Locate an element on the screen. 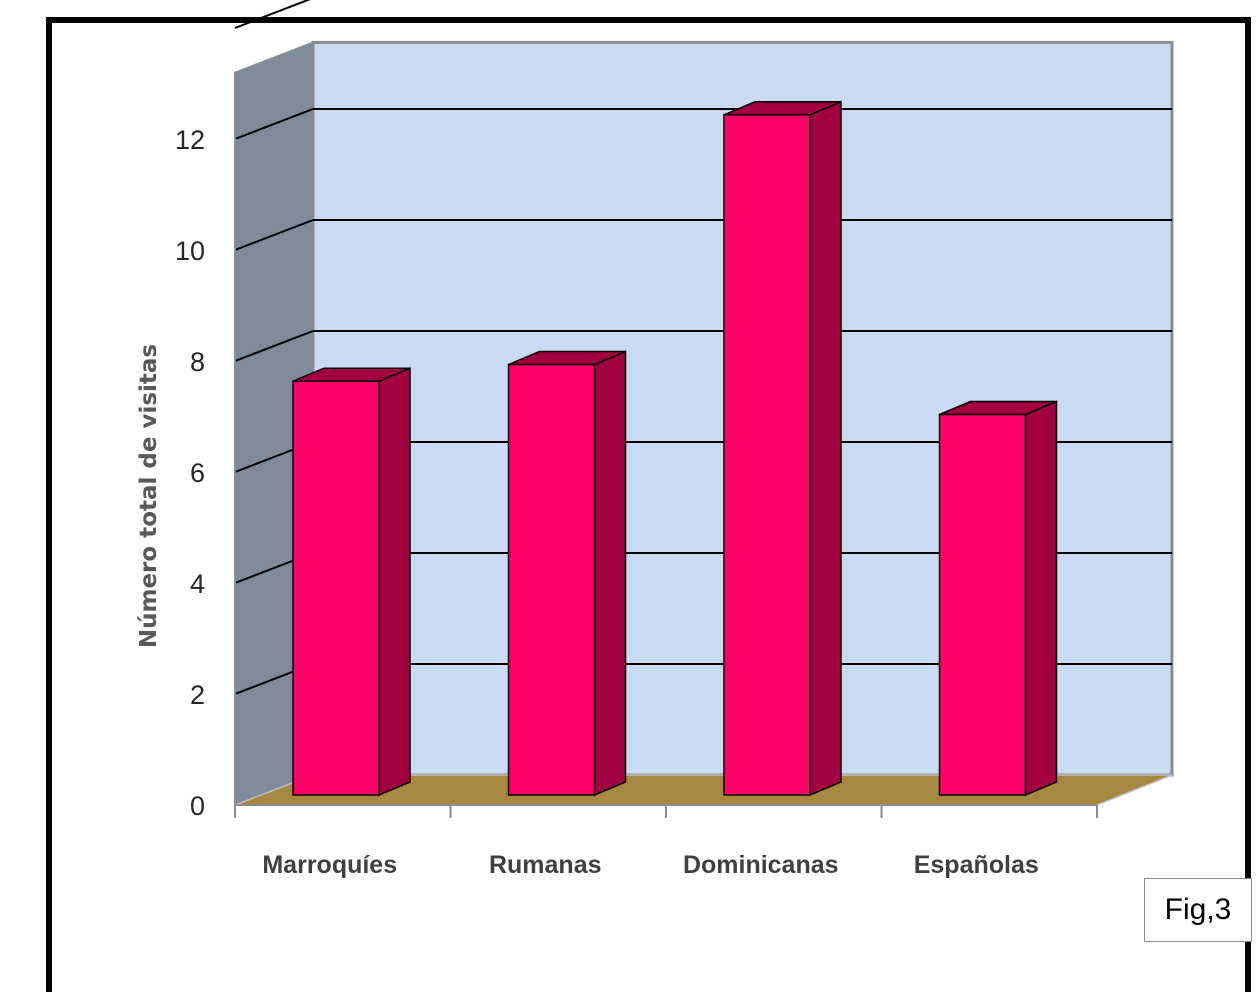 The width and height of the screenshot is (1259, 992). x-category-label: Marroquíes is located at coordinates (329, 865).